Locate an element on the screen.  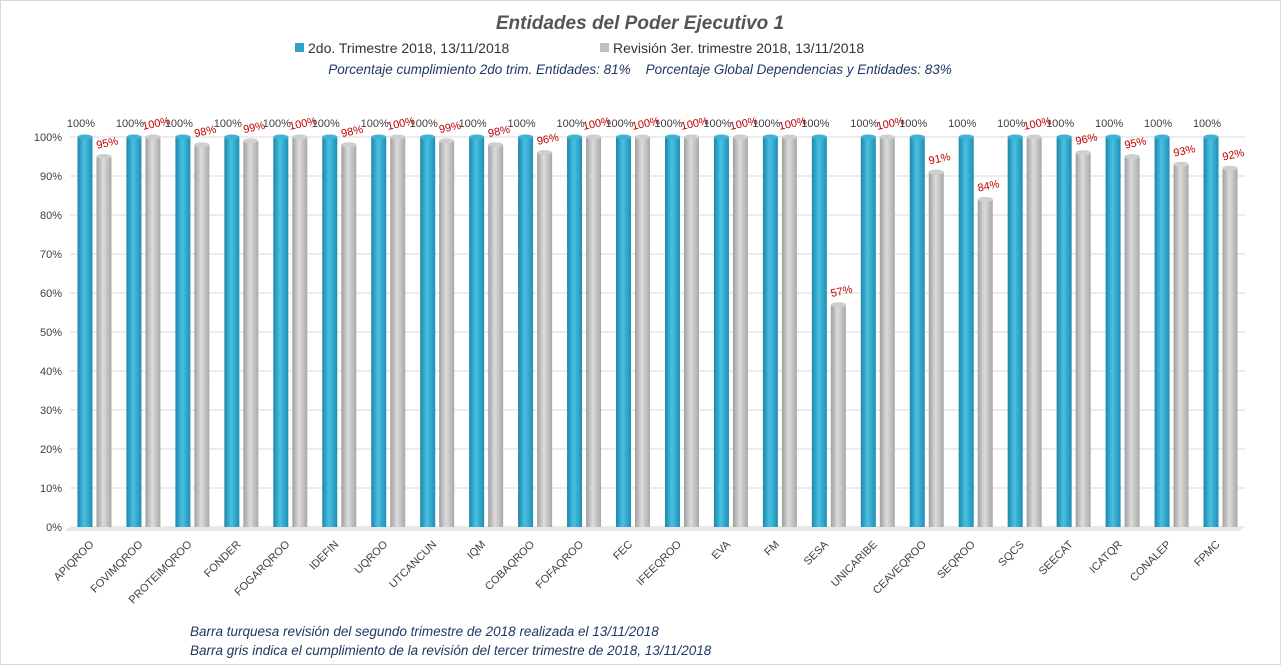
x-category-label: FM is located at coordinates (772, 549).